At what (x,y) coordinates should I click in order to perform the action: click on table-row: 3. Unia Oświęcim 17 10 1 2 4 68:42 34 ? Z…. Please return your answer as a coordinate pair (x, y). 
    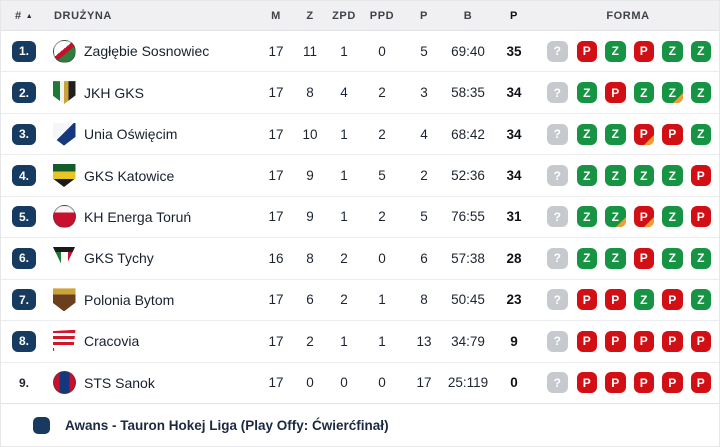
    Looking at the image, I should click on (360, 134).